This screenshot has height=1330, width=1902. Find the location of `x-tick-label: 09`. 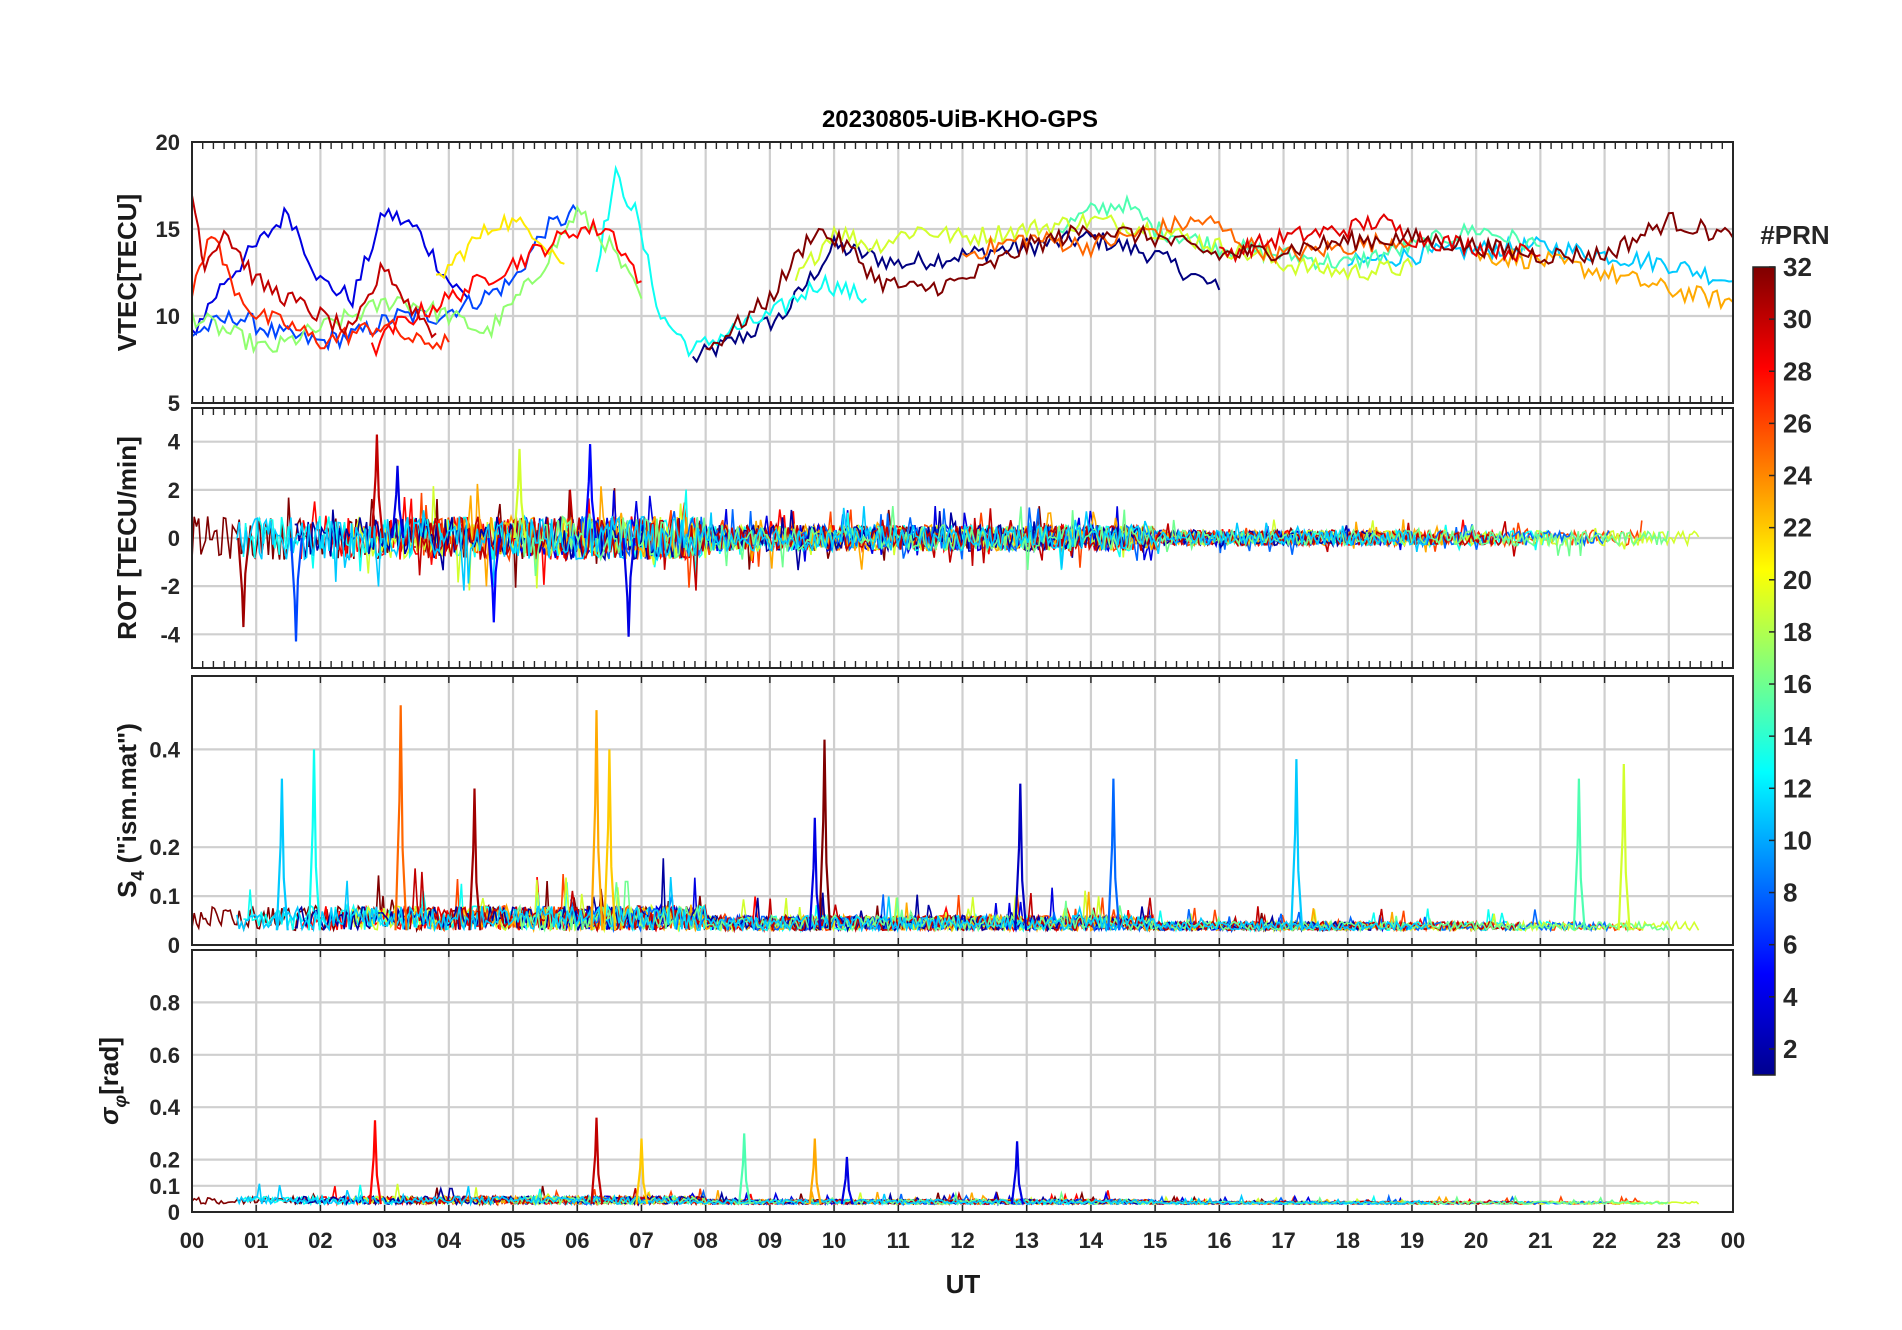

x-tick-label: 09 is located at coordinates (770, 1240).